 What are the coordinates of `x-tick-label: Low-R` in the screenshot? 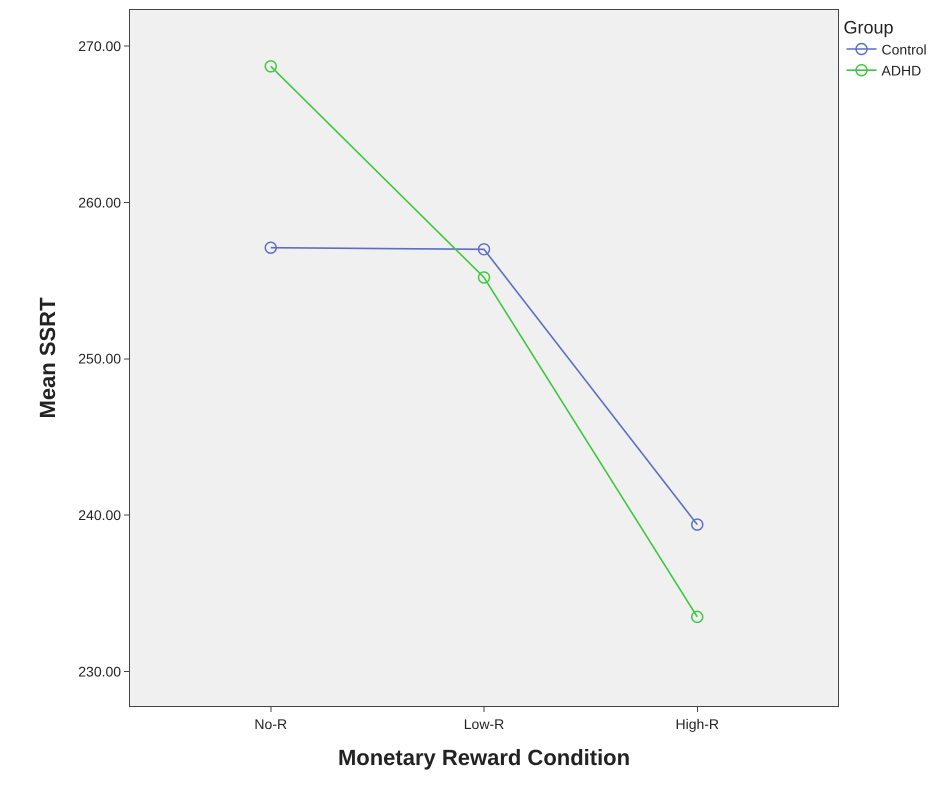 It's located at (484, 724).